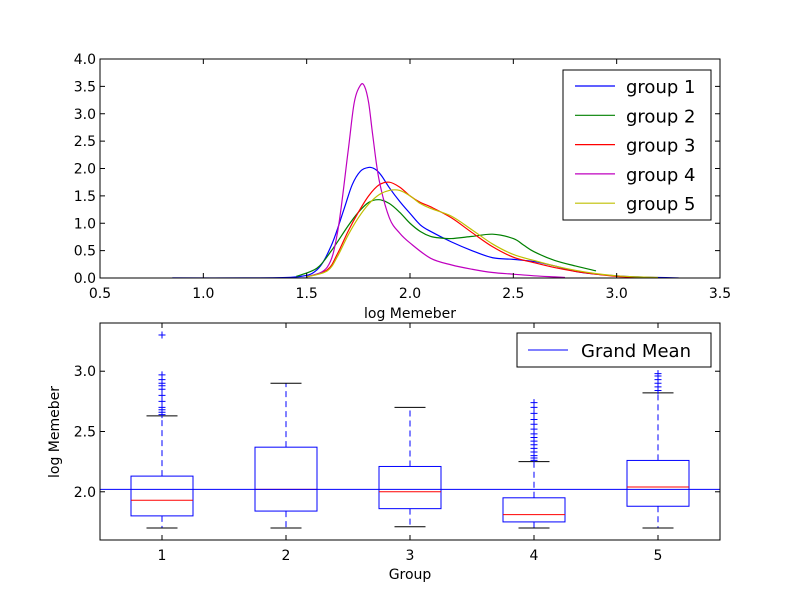  I want to click on boxplot-x-tick-label: 4, so click(534, 556).